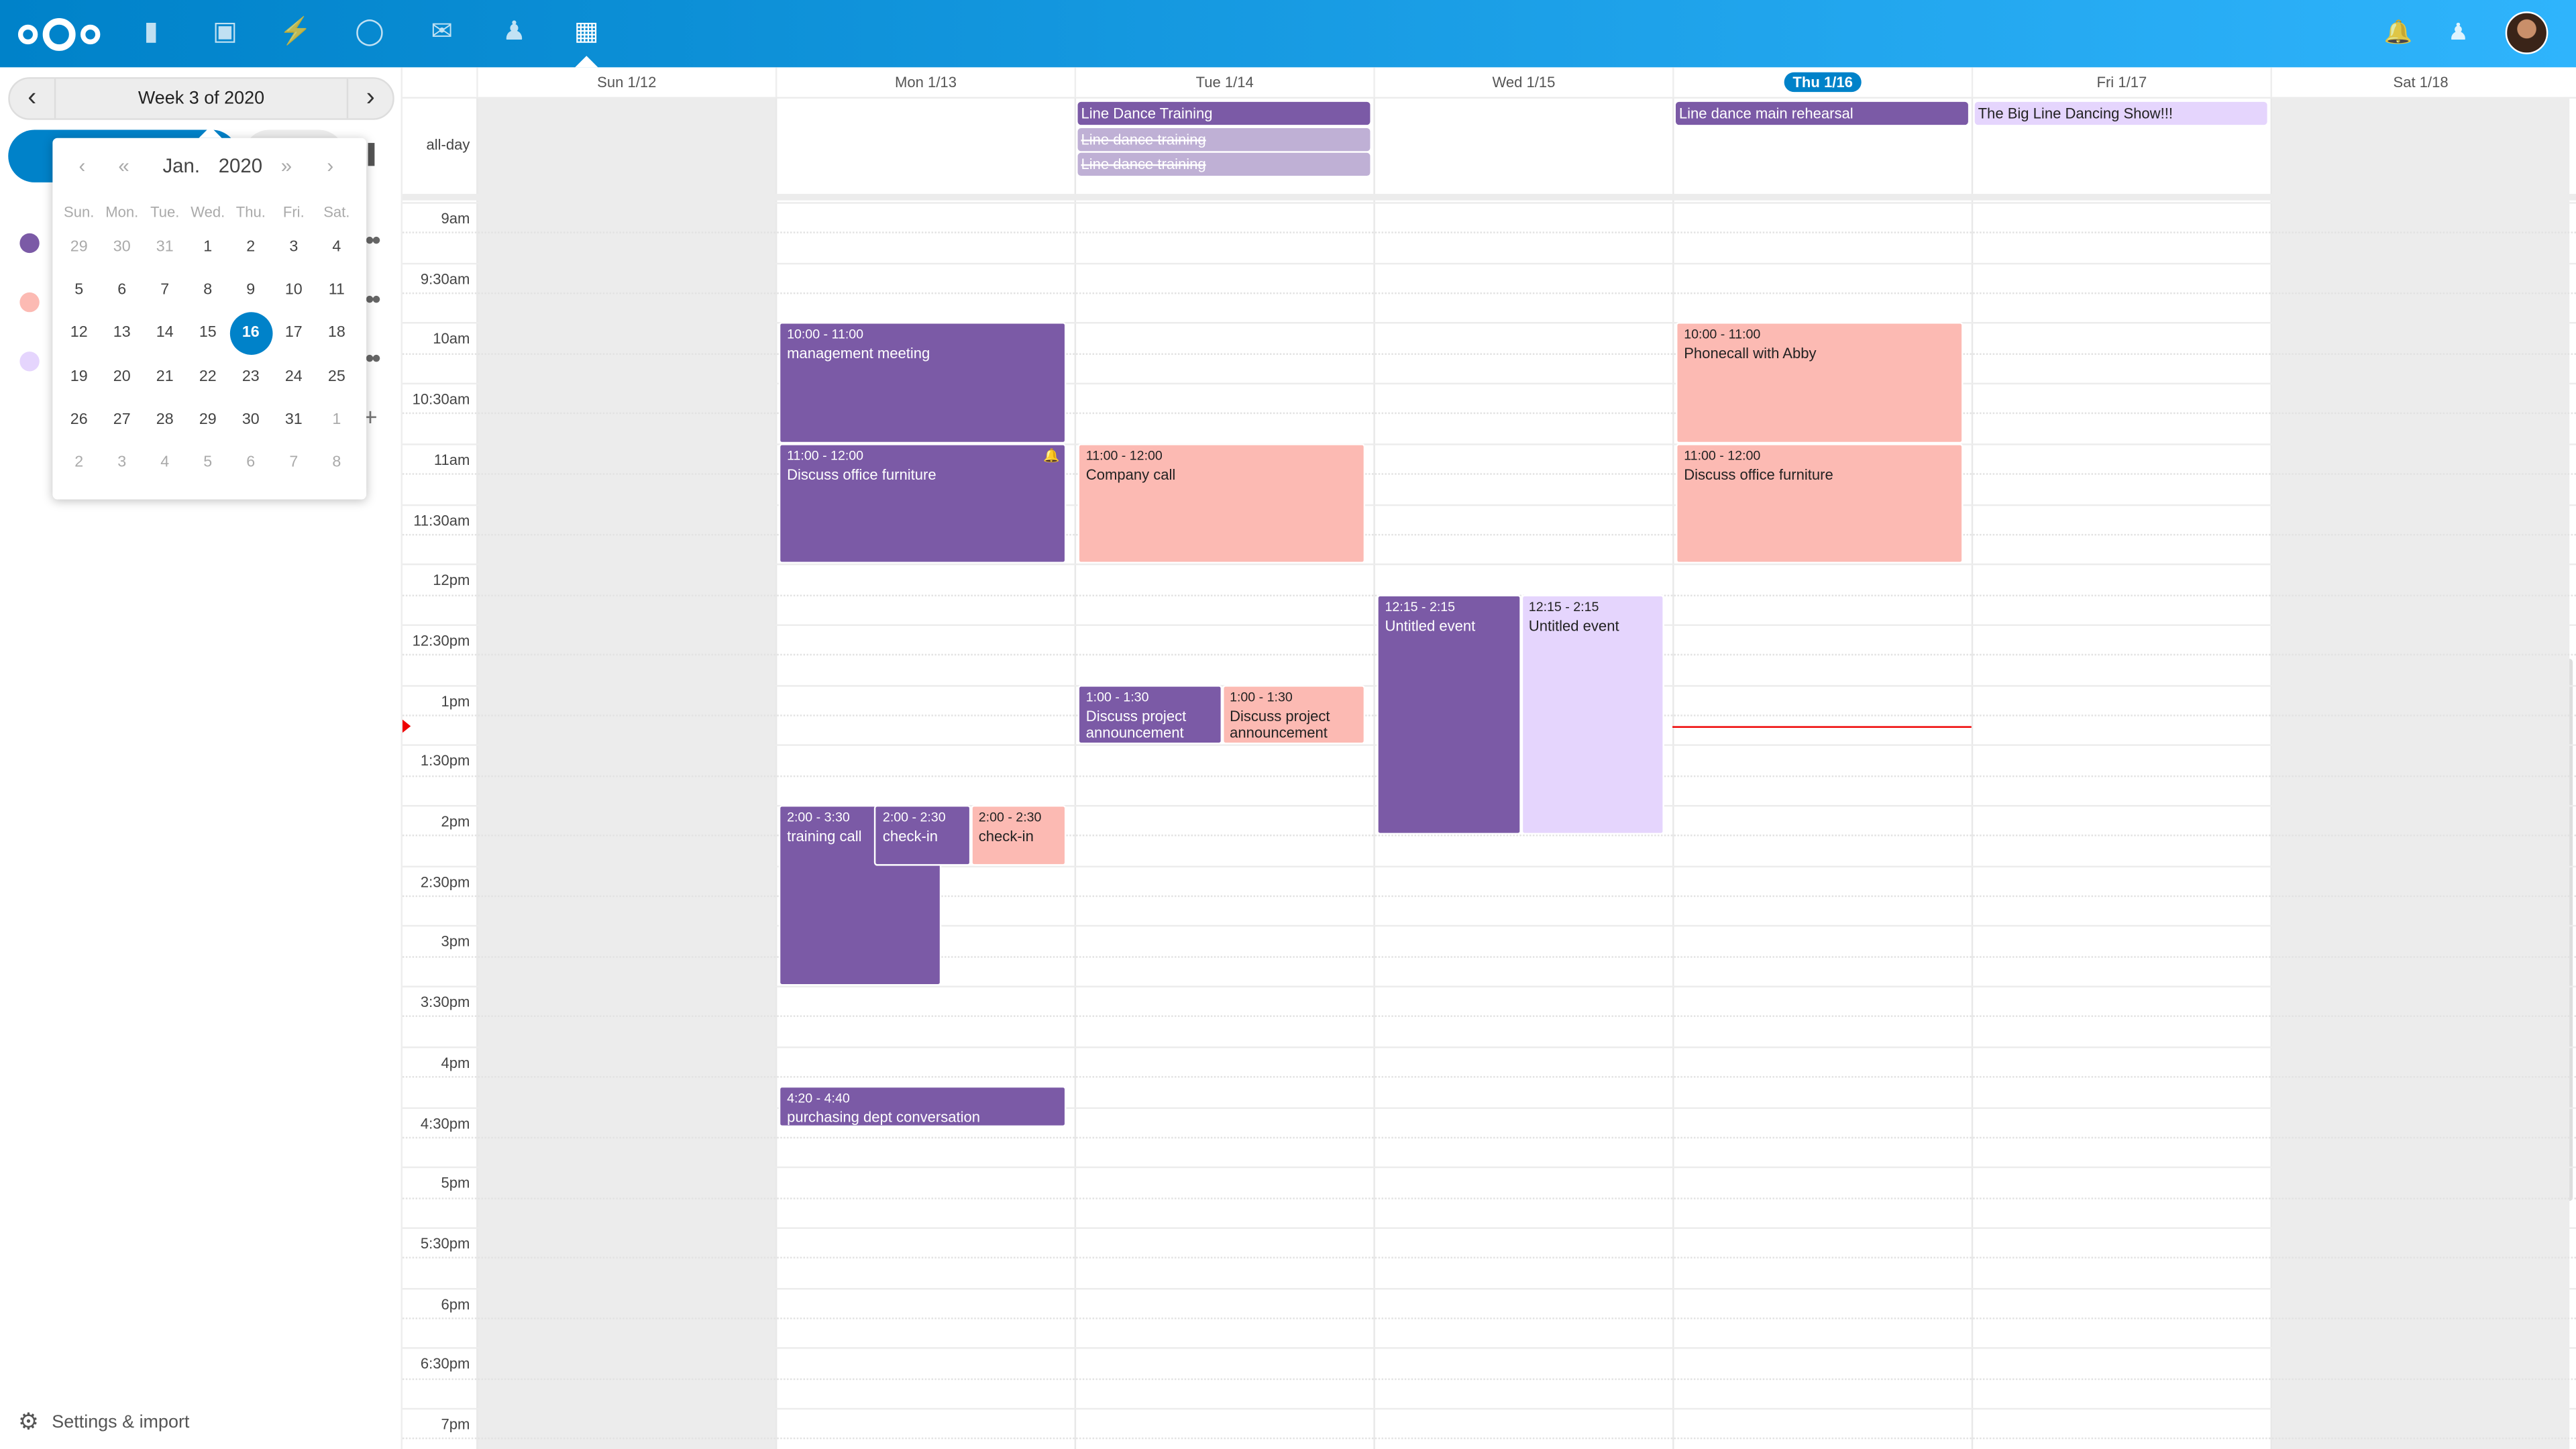 Image resolution: width=2576 pixels, height=1449 pixels. What do you see at coordinates (1819, 503) in the screenshot?
I see `calendar-event: 11:00 - 12:00 Discuss office furniture` at bounding box center [1819, 503].